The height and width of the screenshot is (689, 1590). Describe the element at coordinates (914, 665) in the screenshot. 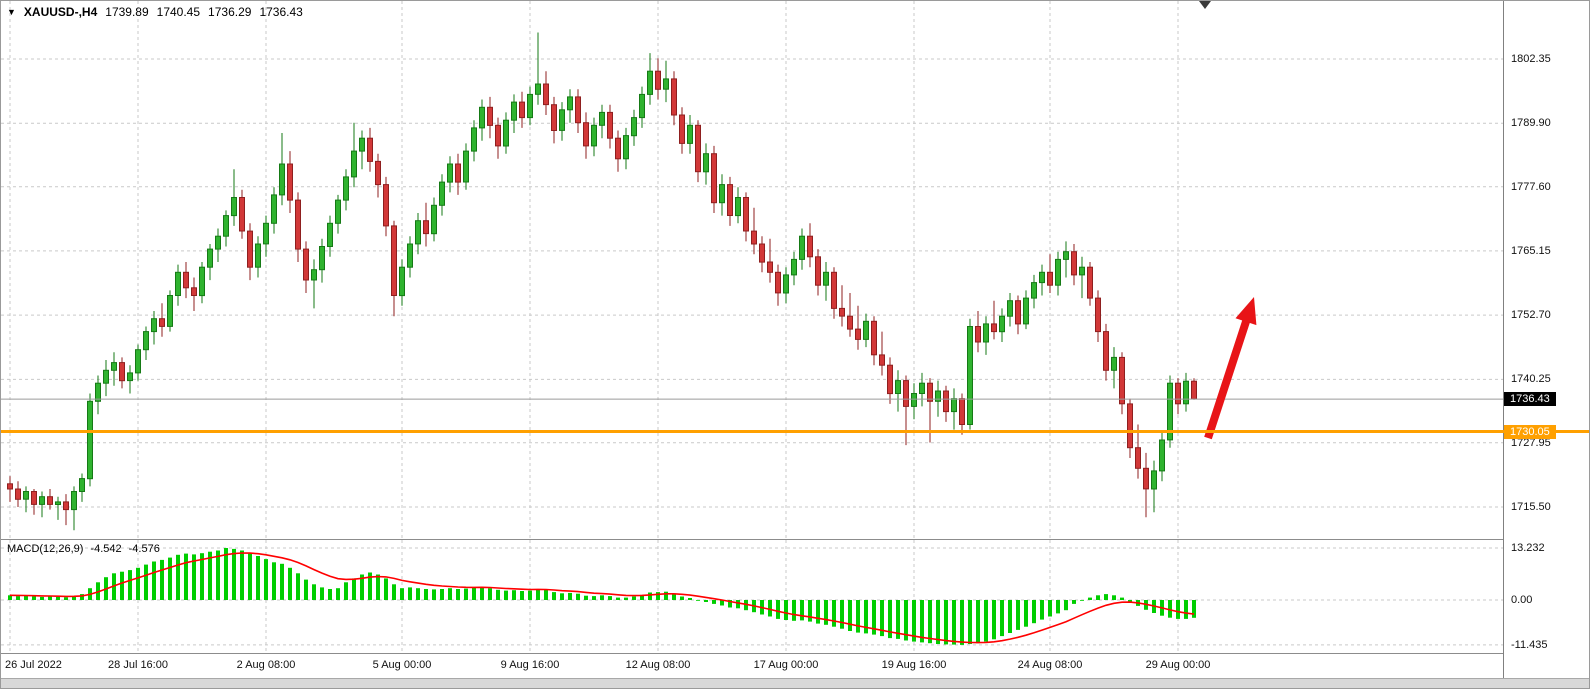

I see `time-axis-label: 19 Aug 16:00` at that location.